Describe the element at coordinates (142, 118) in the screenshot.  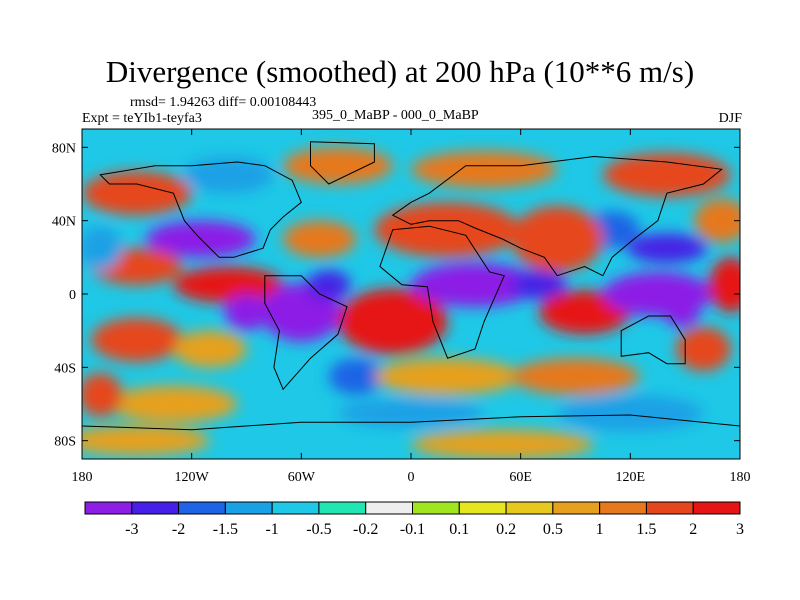
I see `experiment-text: Expt = teYIb1-teyfa3` at that location.